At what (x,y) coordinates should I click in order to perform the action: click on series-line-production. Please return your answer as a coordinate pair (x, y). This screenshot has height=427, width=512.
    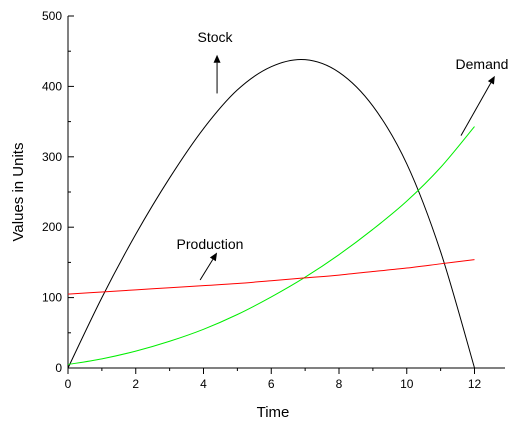
    Looking at the image, I should click on (271, 277).